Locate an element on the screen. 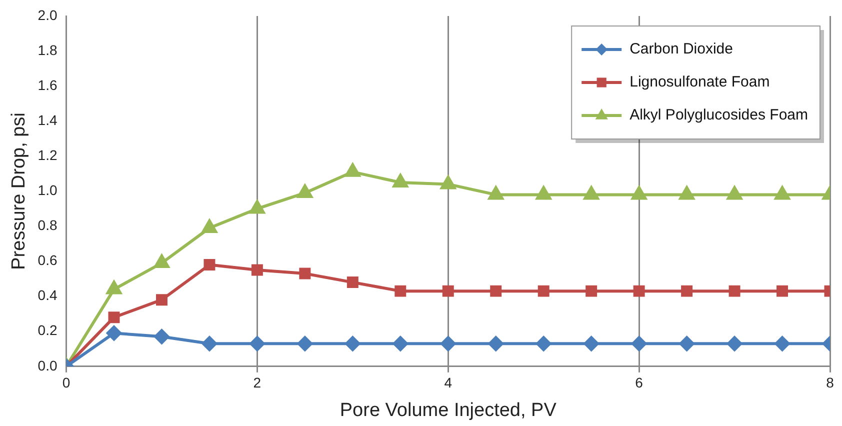  y-tick-label: 1.6 is located at coordinates (48, 84).